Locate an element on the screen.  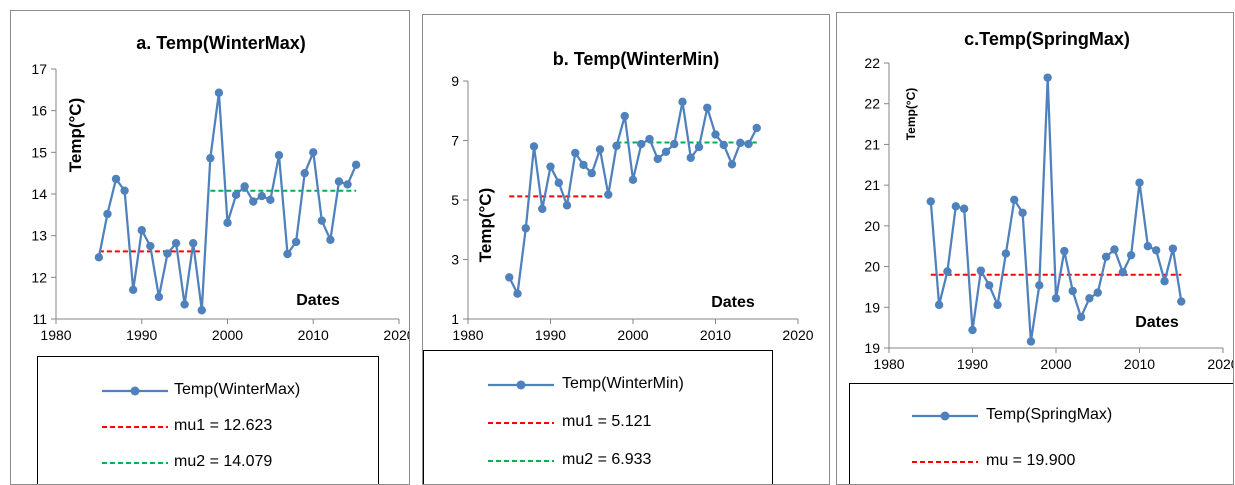
y-tick-label: 11 is located at coordinates (39, 319).